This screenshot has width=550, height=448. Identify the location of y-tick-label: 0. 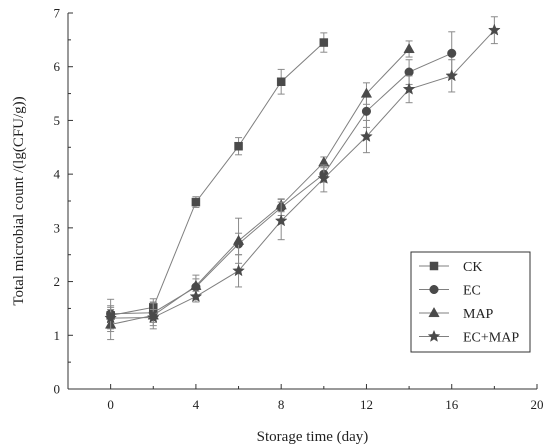
(57, 389).